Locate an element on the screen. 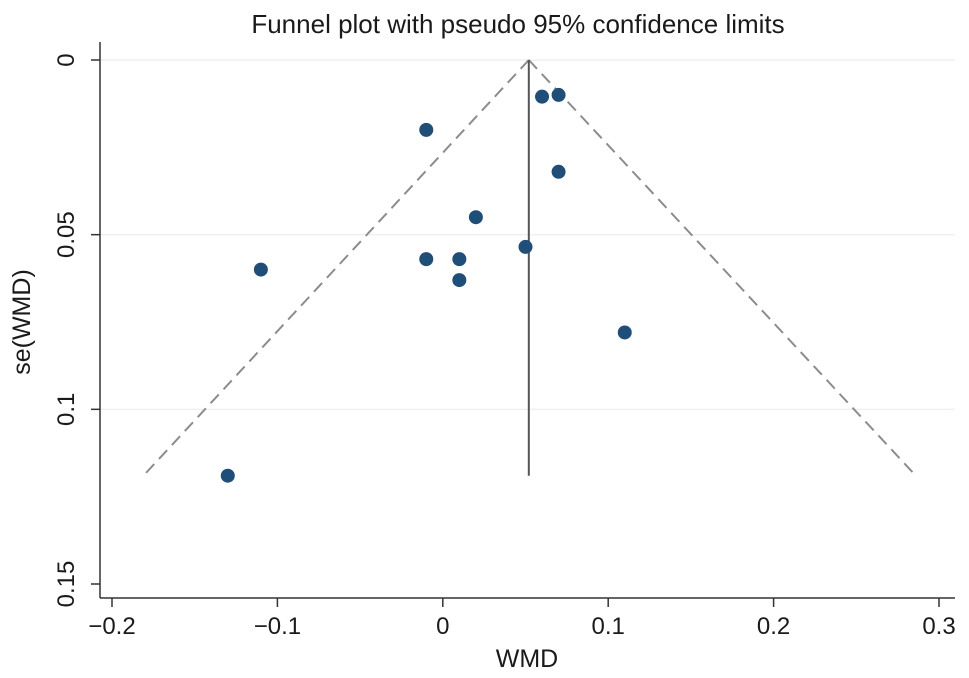 The image size is (969, 678). y-tick-label: 0.15 is located at coordinates (66, 584).